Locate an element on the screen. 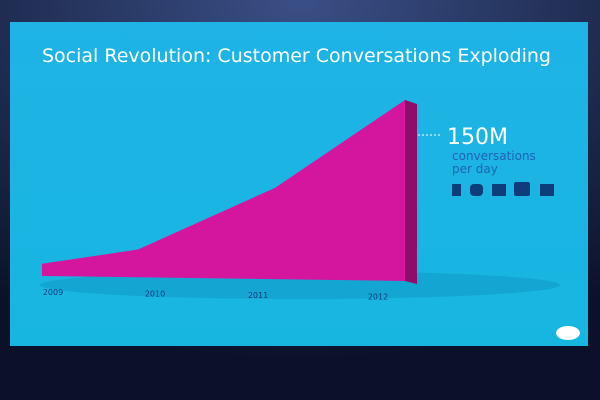 The image size is (600, 400). area-side is located at coordinates (411, 192).